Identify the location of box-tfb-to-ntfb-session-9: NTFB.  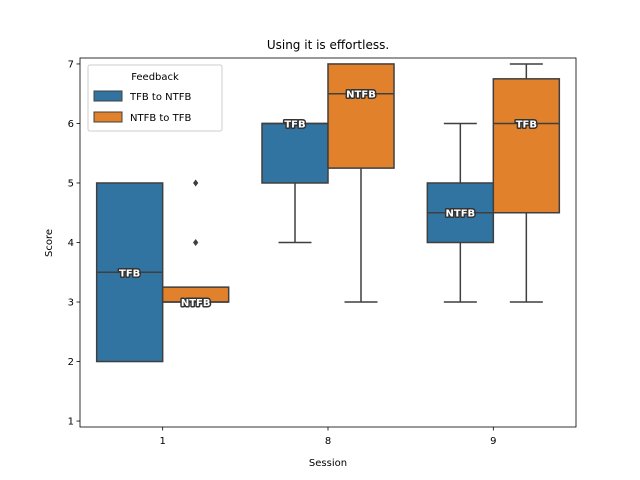
(460, 212).